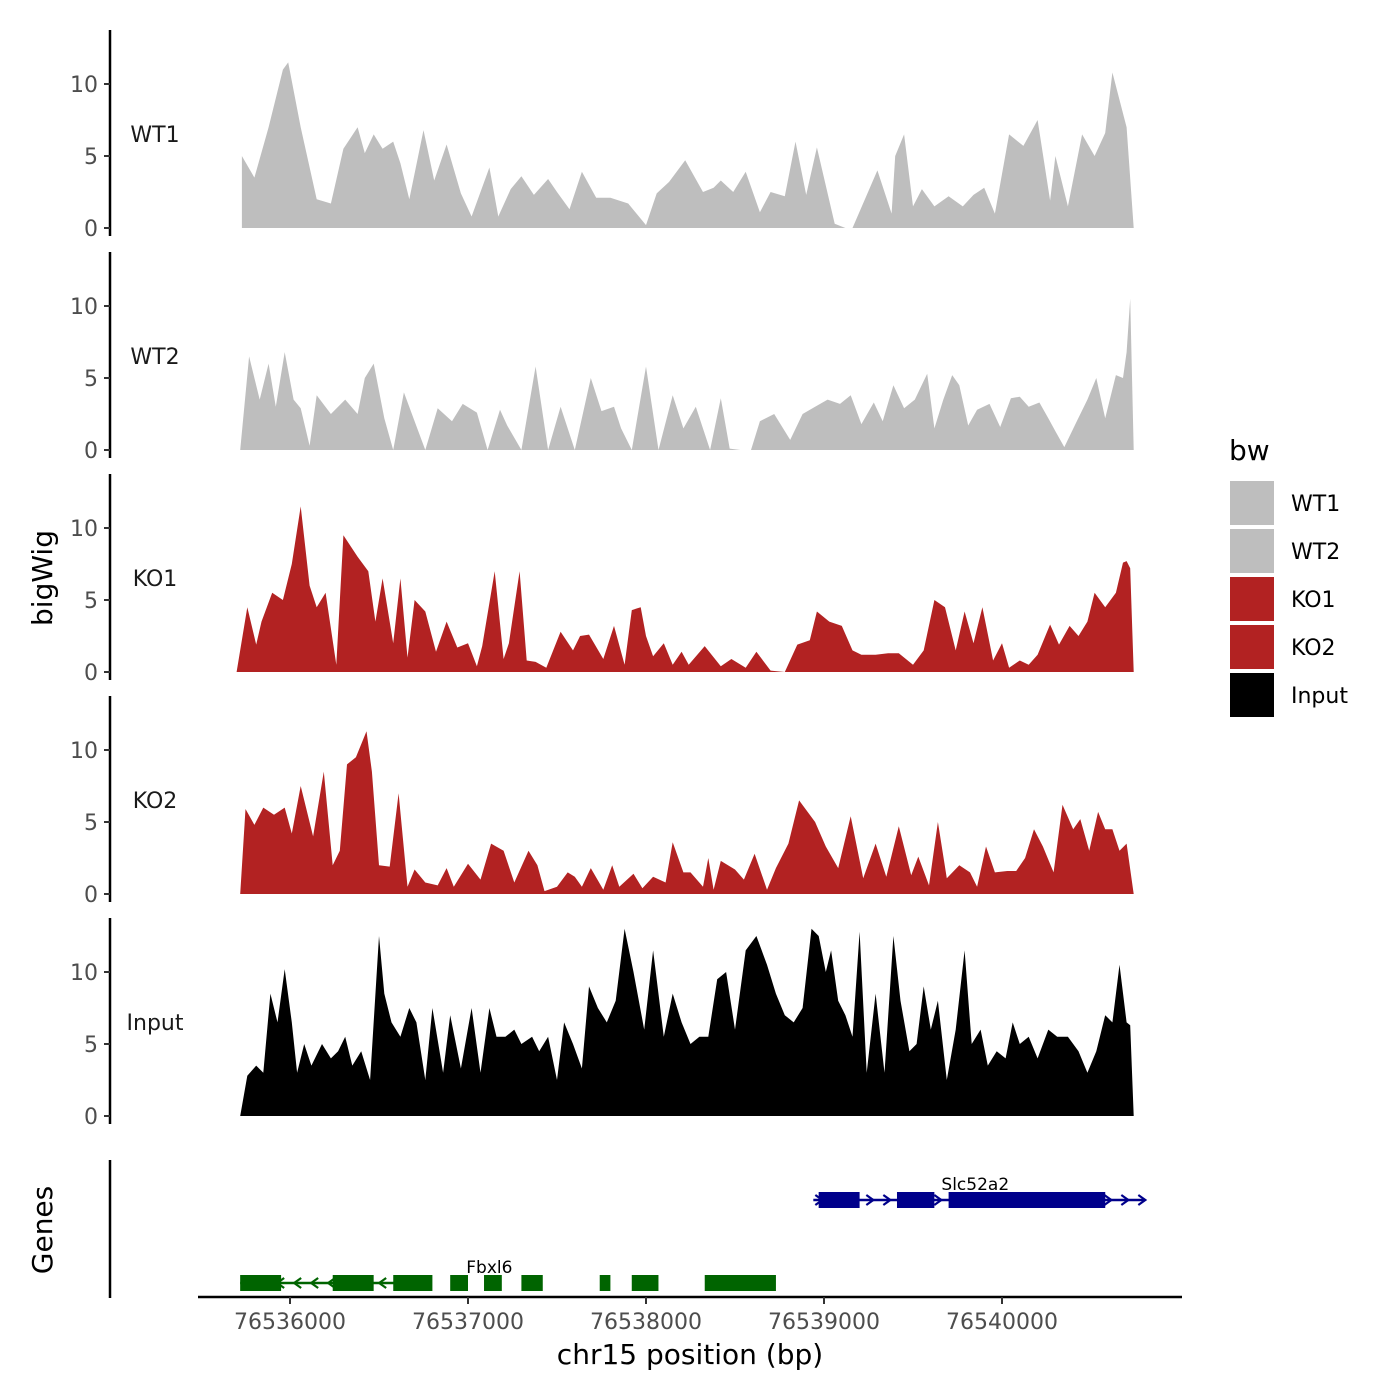  Describe the element at coordinates (155, 579) in the screenshot. I see `track-label: KO1` at that location.